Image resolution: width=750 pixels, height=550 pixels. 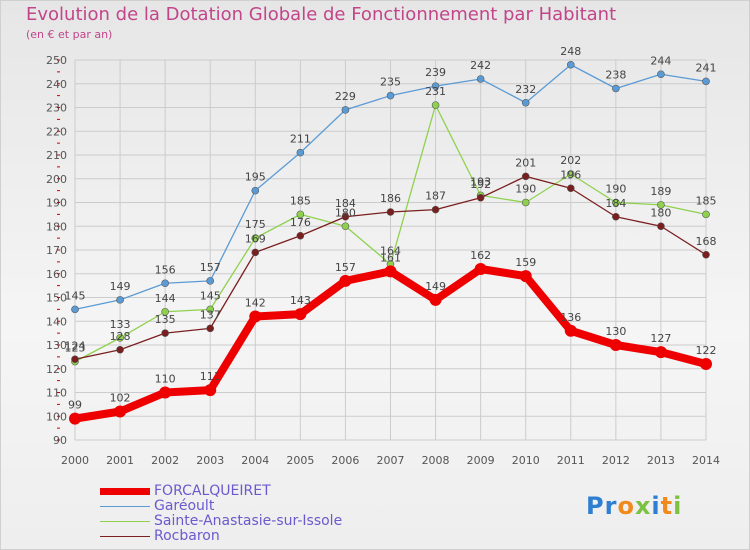 I want to click on y-tick-label: 150, so click(x=56, y=298).